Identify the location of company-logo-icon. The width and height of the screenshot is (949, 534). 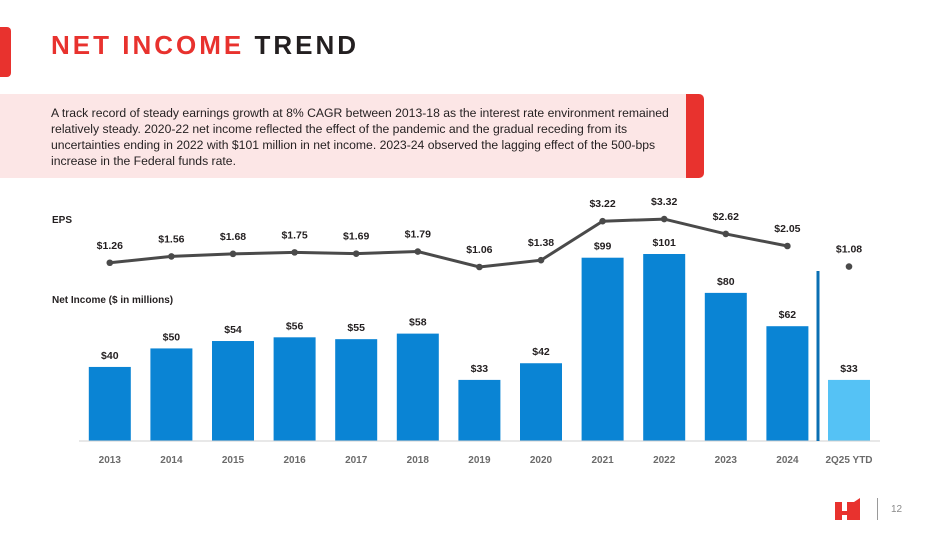
(847, 509).